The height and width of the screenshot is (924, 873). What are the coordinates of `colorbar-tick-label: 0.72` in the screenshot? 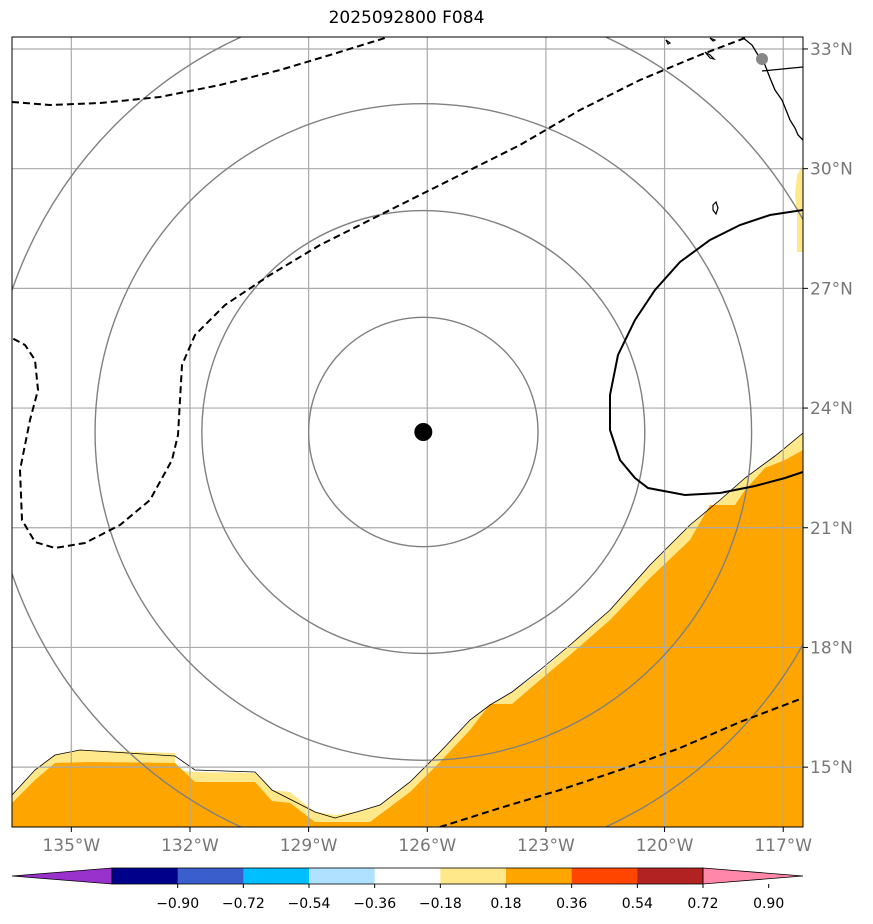 It's located at (702, 904).